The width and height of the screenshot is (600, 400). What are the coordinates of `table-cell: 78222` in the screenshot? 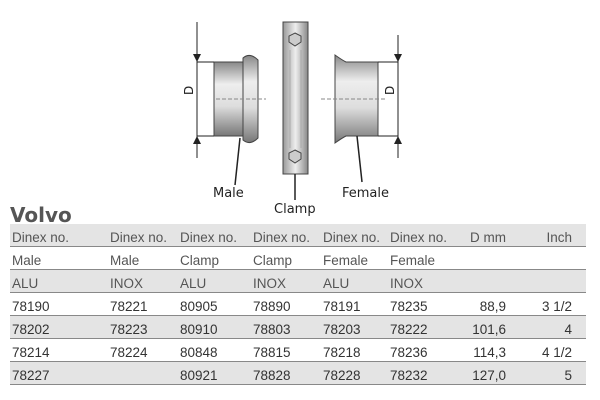 It's located at (409, 329).